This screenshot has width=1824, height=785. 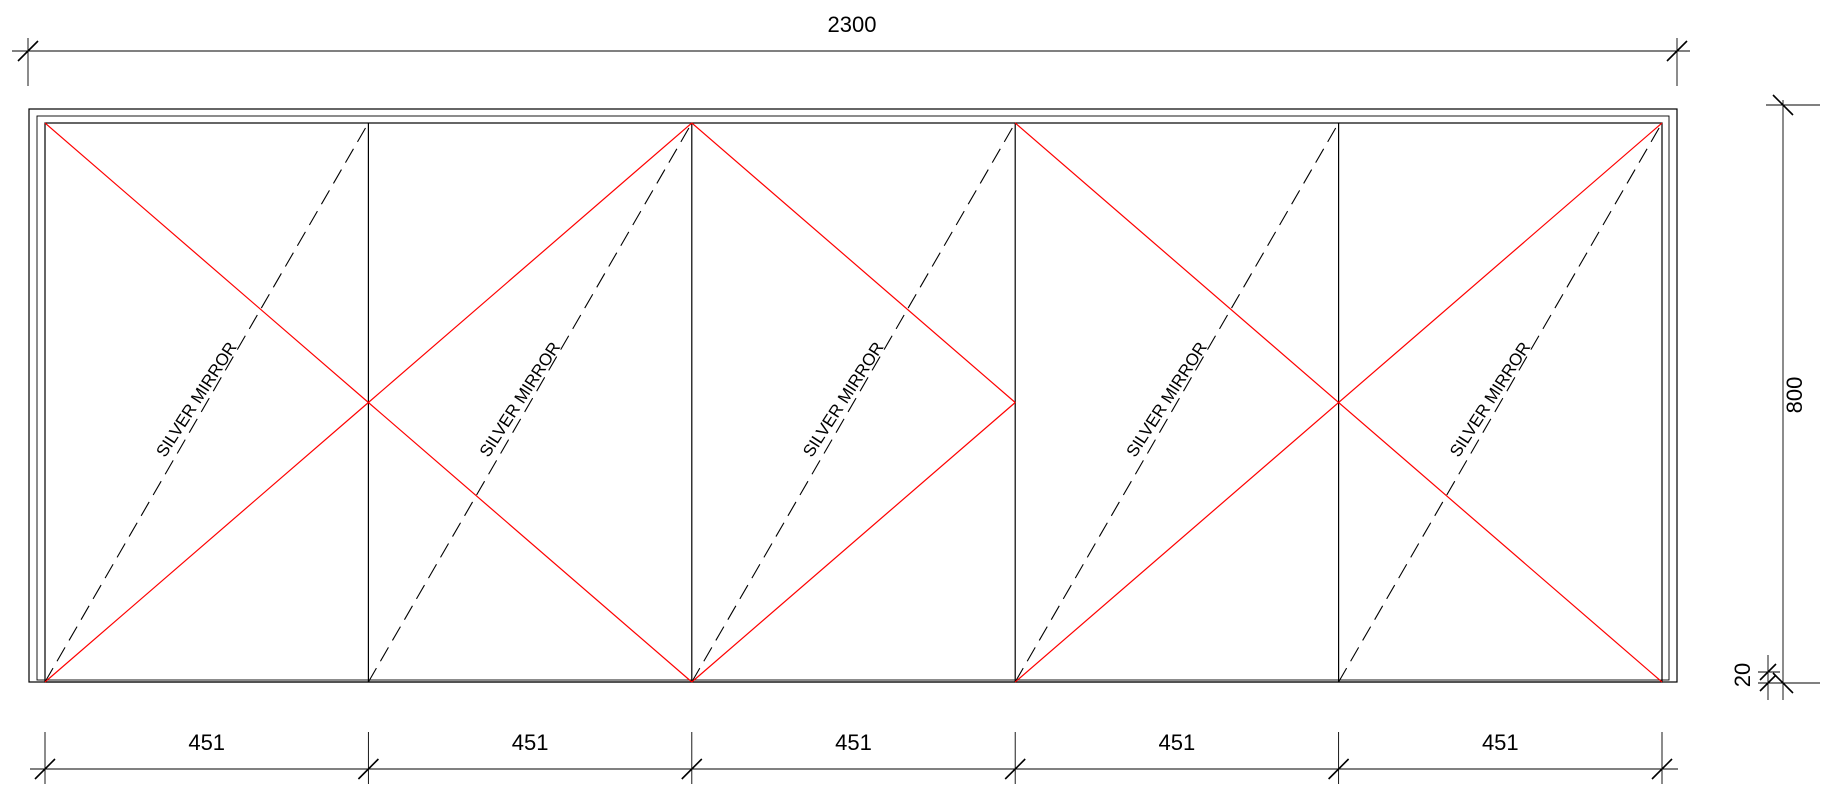 I want to click on panel-width-dimensions: 451 451 451 451 451, so click(x=854, y=757).